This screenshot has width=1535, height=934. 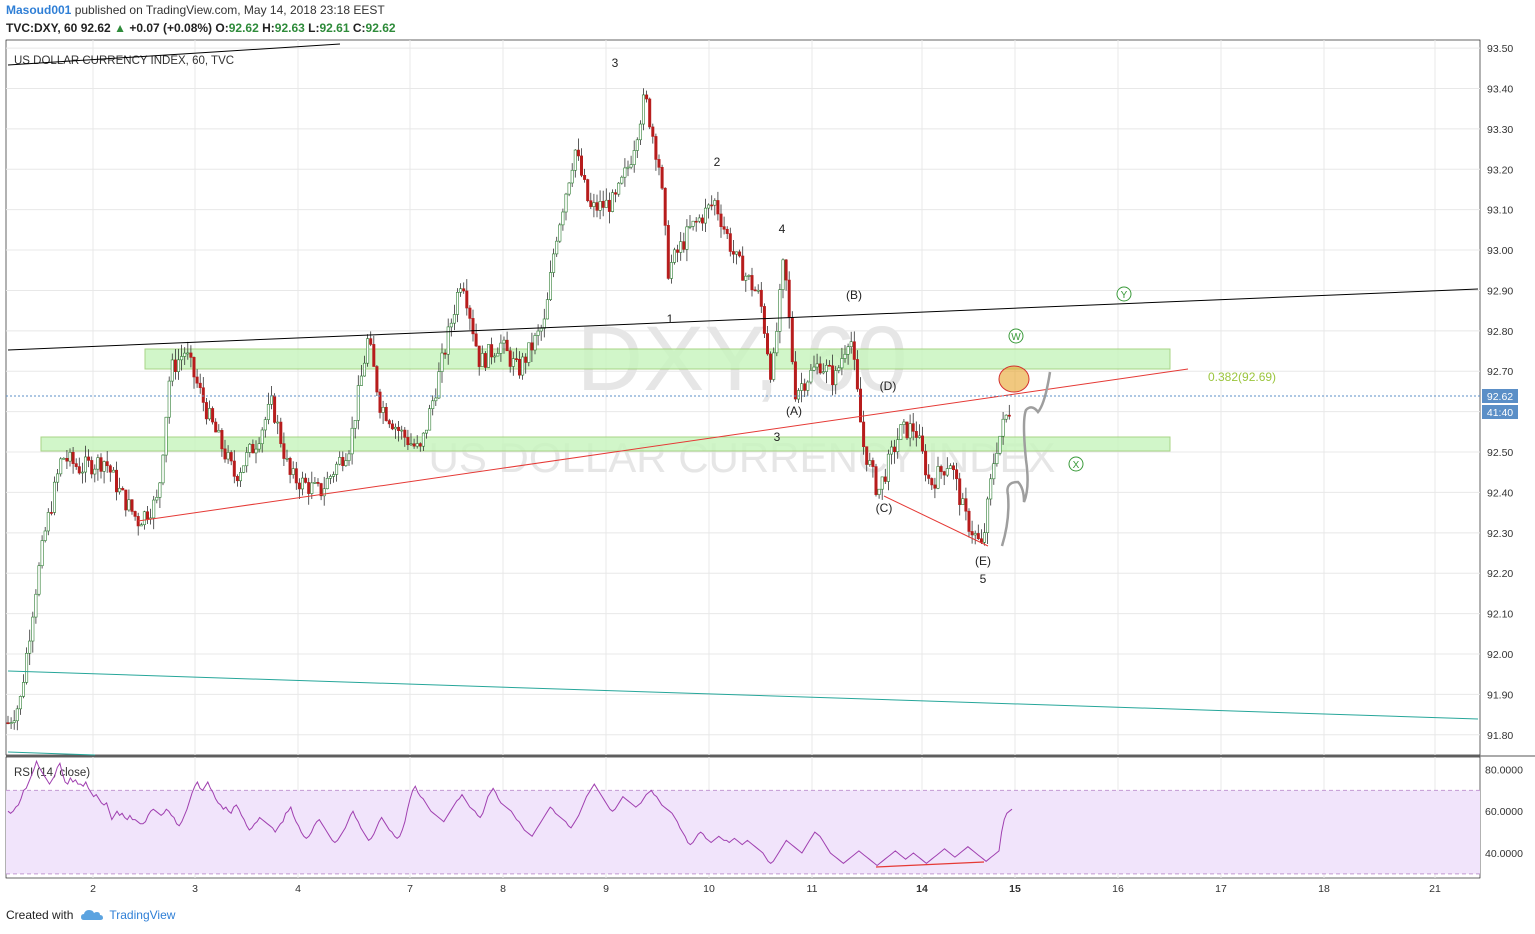 What do you see at coordinates (39, 10) in the screenshot?
I see `author-link: Masoud001` at bounding box center [39, 10].